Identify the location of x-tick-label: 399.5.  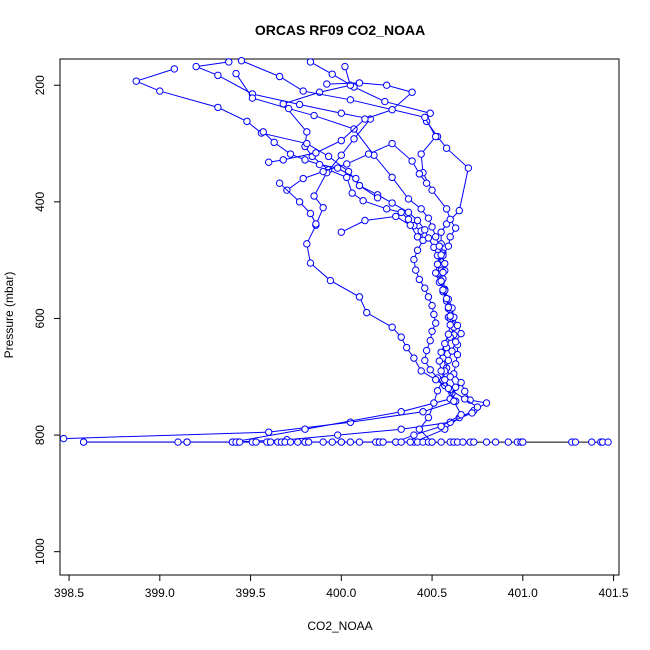
(251, 593).